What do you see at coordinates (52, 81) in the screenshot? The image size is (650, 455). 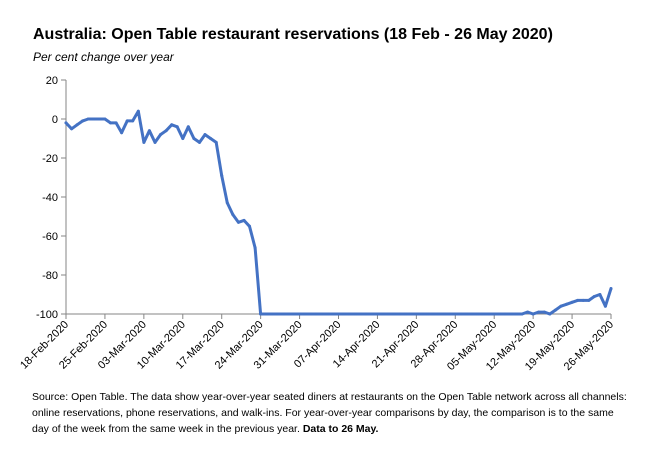 I see `y-tick-label: 20` at bounding box center [52, 81].